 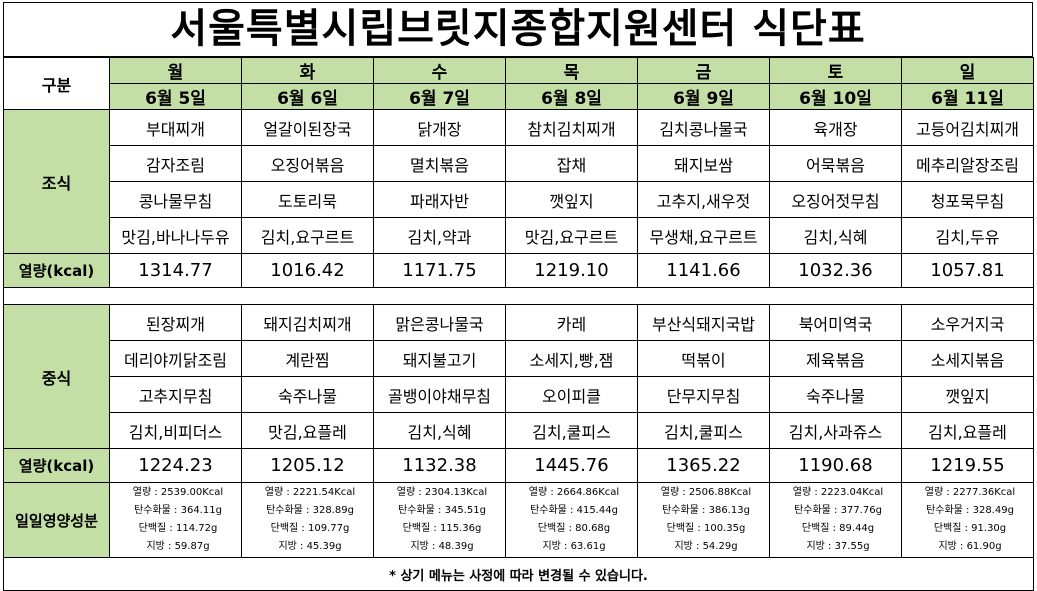 What do you see at coordinates (835, 163) in the screenshot?
I see `menu-item: 어묵볶음` at bounding box center [835, 163].